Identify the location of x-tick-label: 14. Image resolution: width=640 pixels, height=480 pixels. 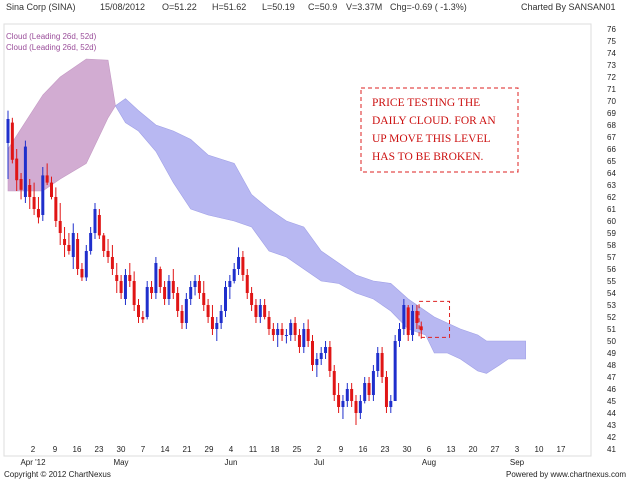
(165, 449).